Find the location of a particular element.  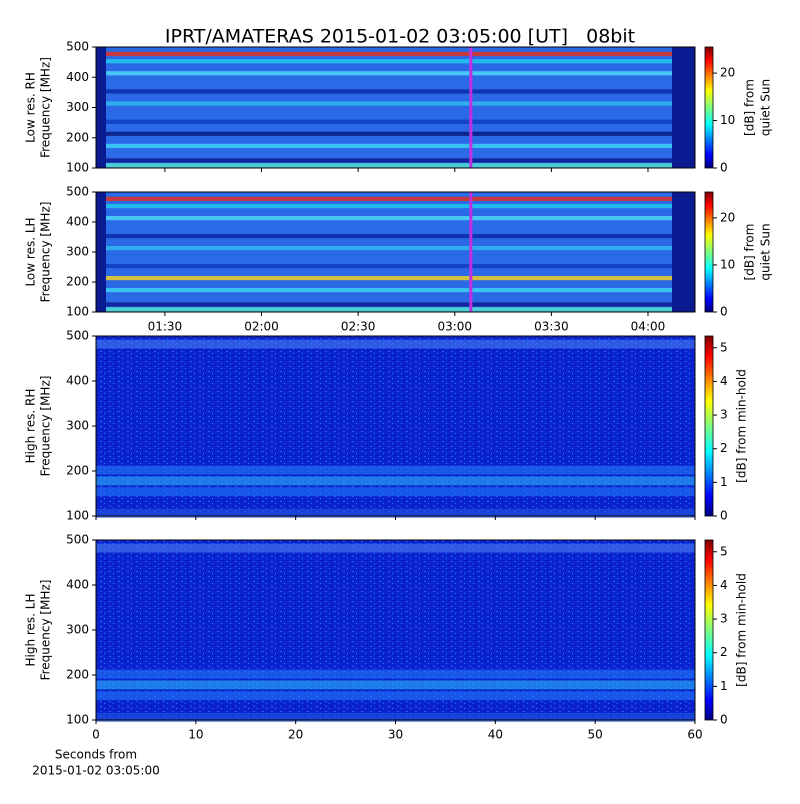

y-axis-label: Low res. LH is located at coordinates (31, 251).